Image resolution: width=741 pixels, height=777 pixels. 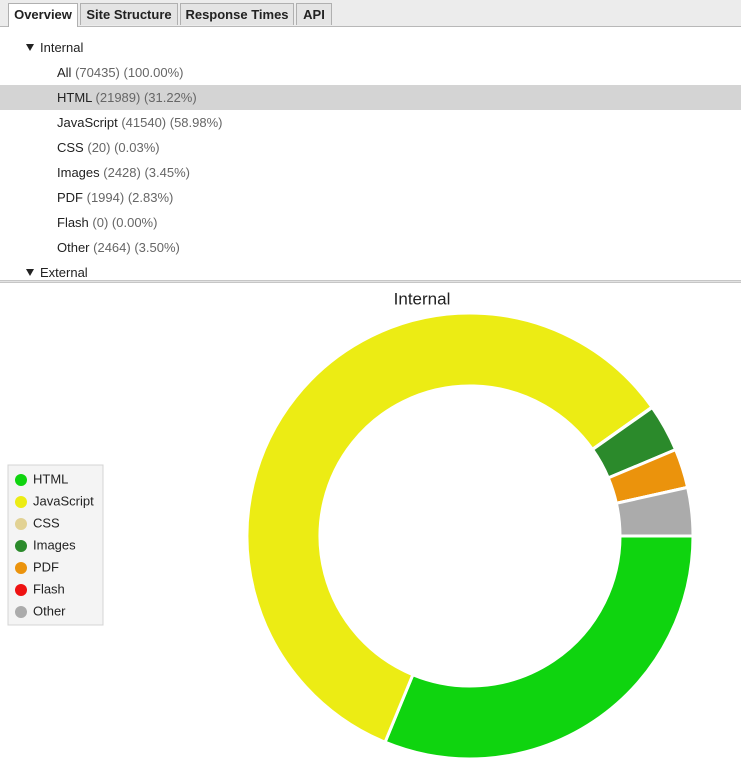 I want to click on item-name: Other, so click(x=73, y=247).